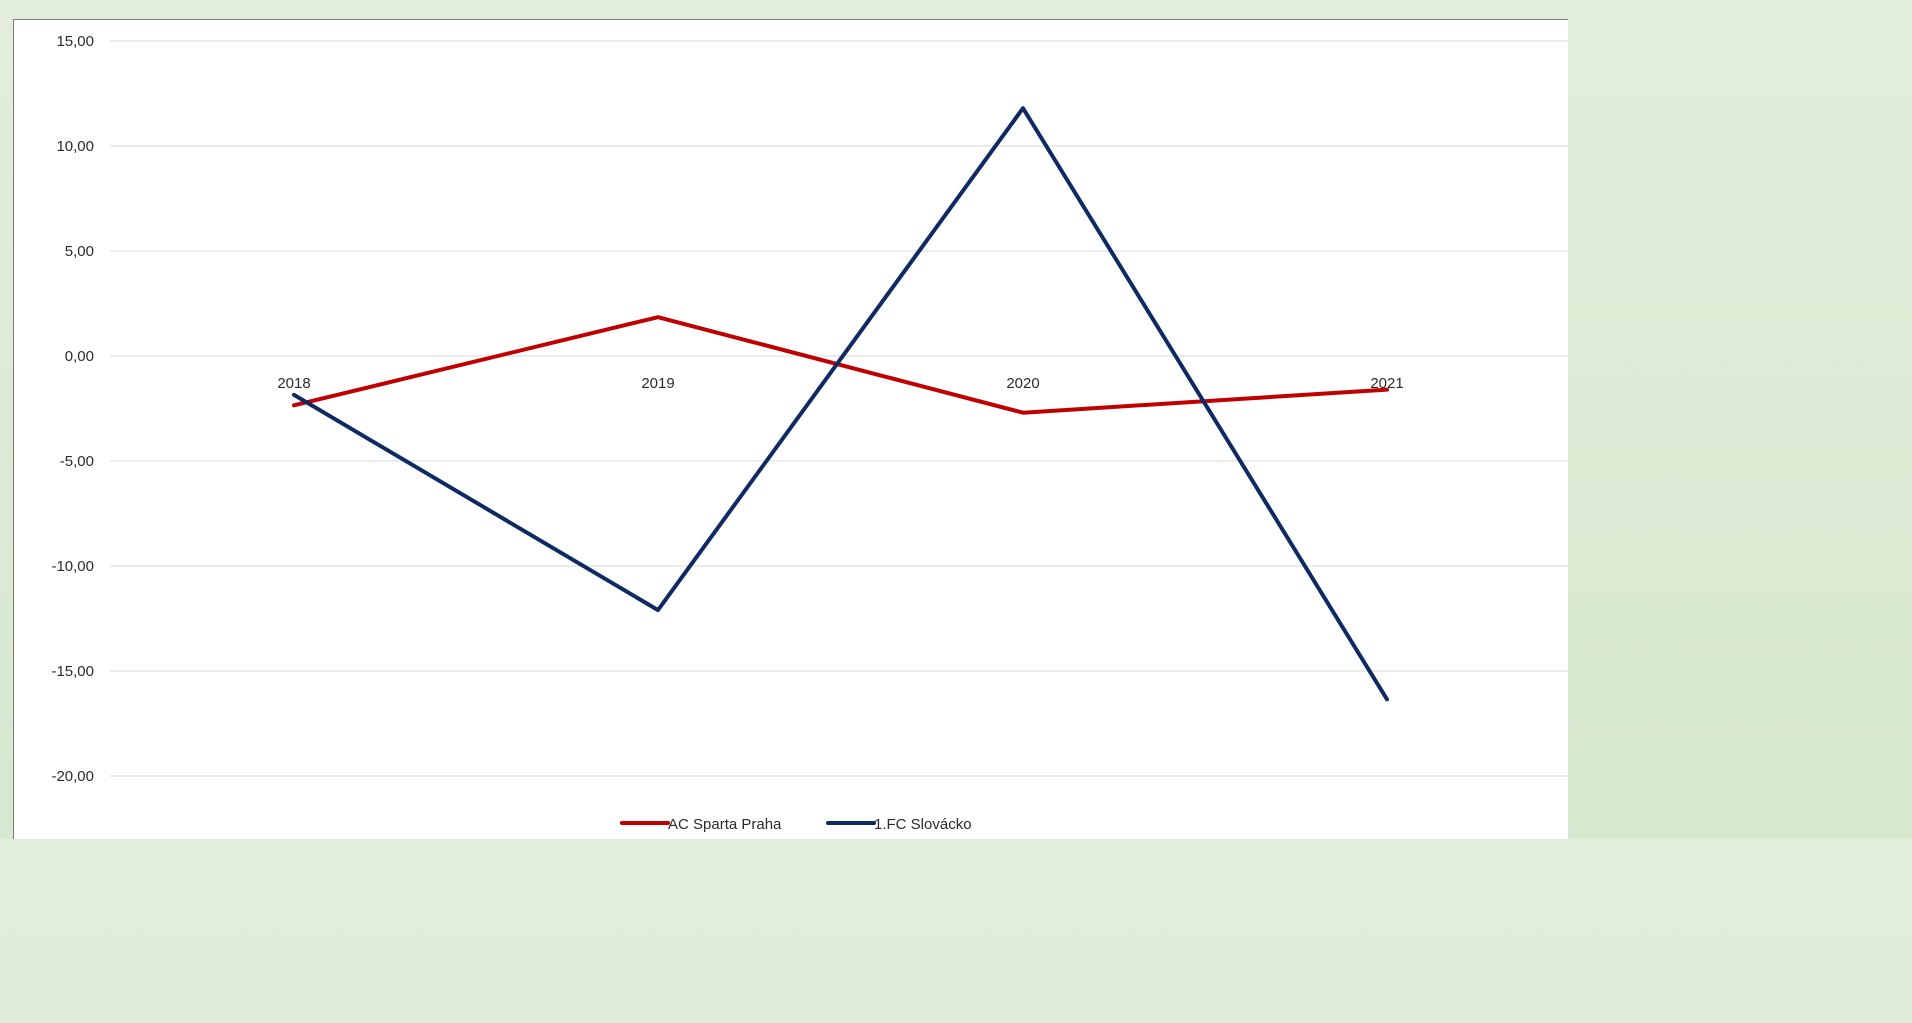 This screenshot has height=1023, width=1912. What do you see at coordinates (796, 824) in the screenshot?
I see `legend: AC Sparta Praha 1.FC Slovácko` at bounding box center [796, 824].